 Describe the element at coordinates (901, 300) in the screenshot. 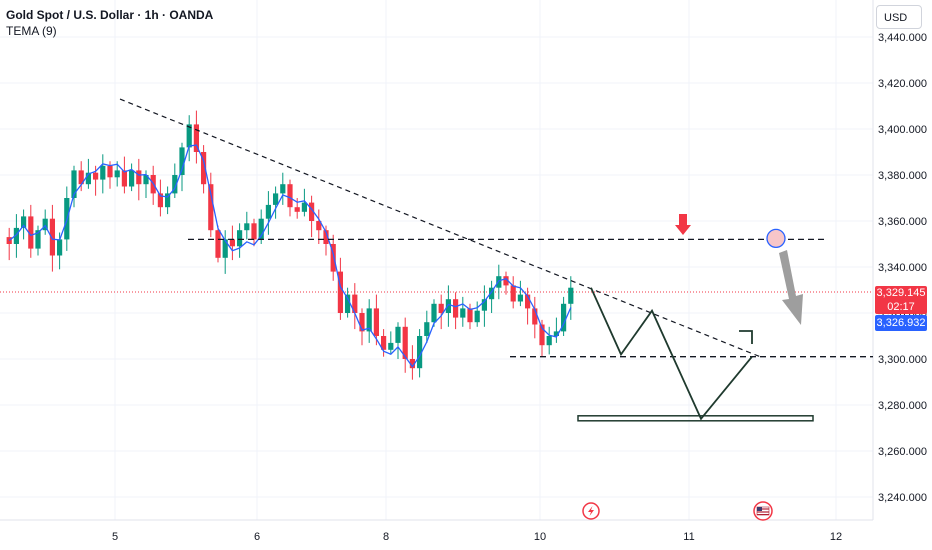

I see `last-price-tag: 3,329.145 02:17` at that location.